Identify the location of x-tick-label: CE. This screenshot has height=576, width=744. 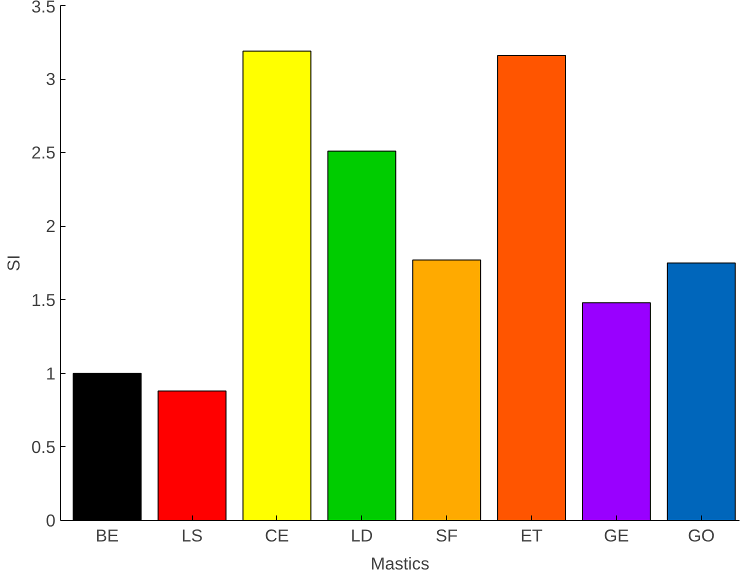
(276, 536).